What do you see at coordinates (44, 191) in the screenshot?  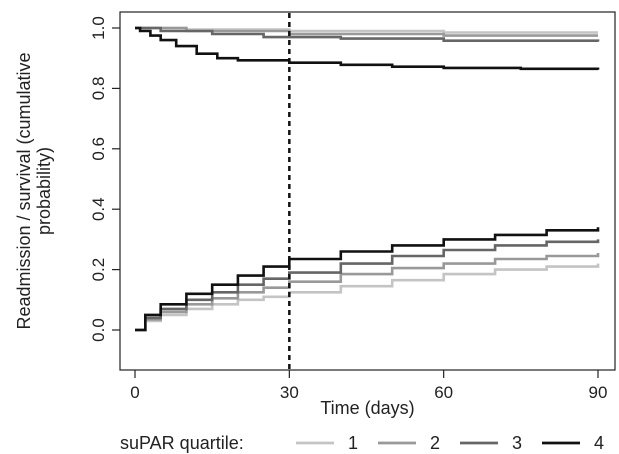 I see `y-axis-title-line-2: probability)` at bounding box center [44, 191].